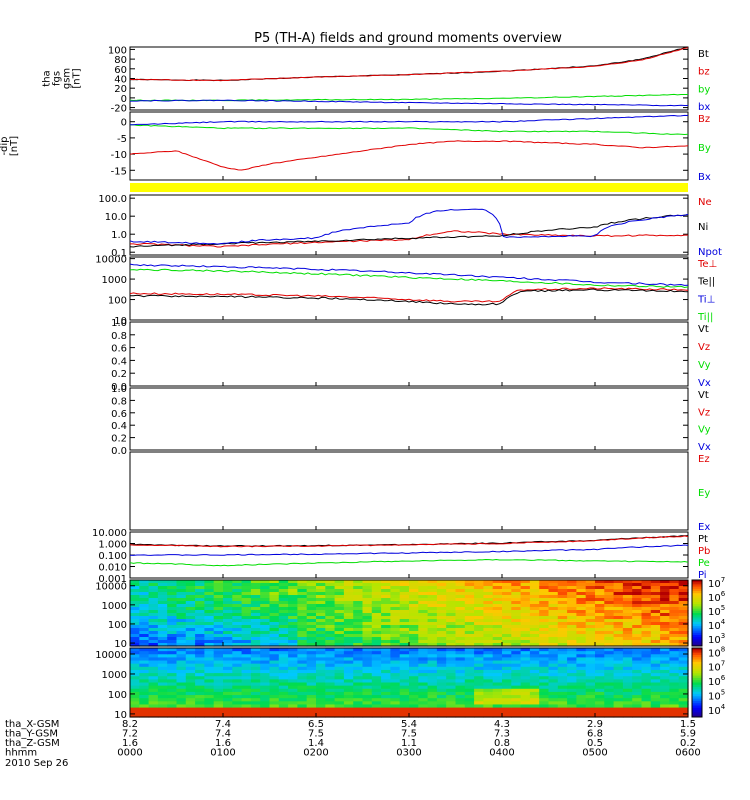 Image resolution: width=750 pixels, height=800 pixels. What do you see at coordinates (130, 743) in the screenshot?
I see `x-tick-label: 1.6` at bounding box center [130, 743].